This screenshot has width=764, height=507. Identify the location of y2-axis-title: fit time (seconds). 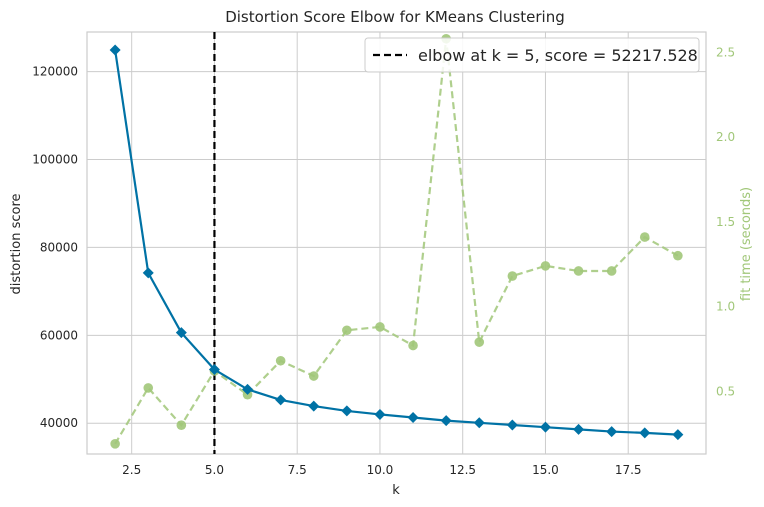
(746, 244).